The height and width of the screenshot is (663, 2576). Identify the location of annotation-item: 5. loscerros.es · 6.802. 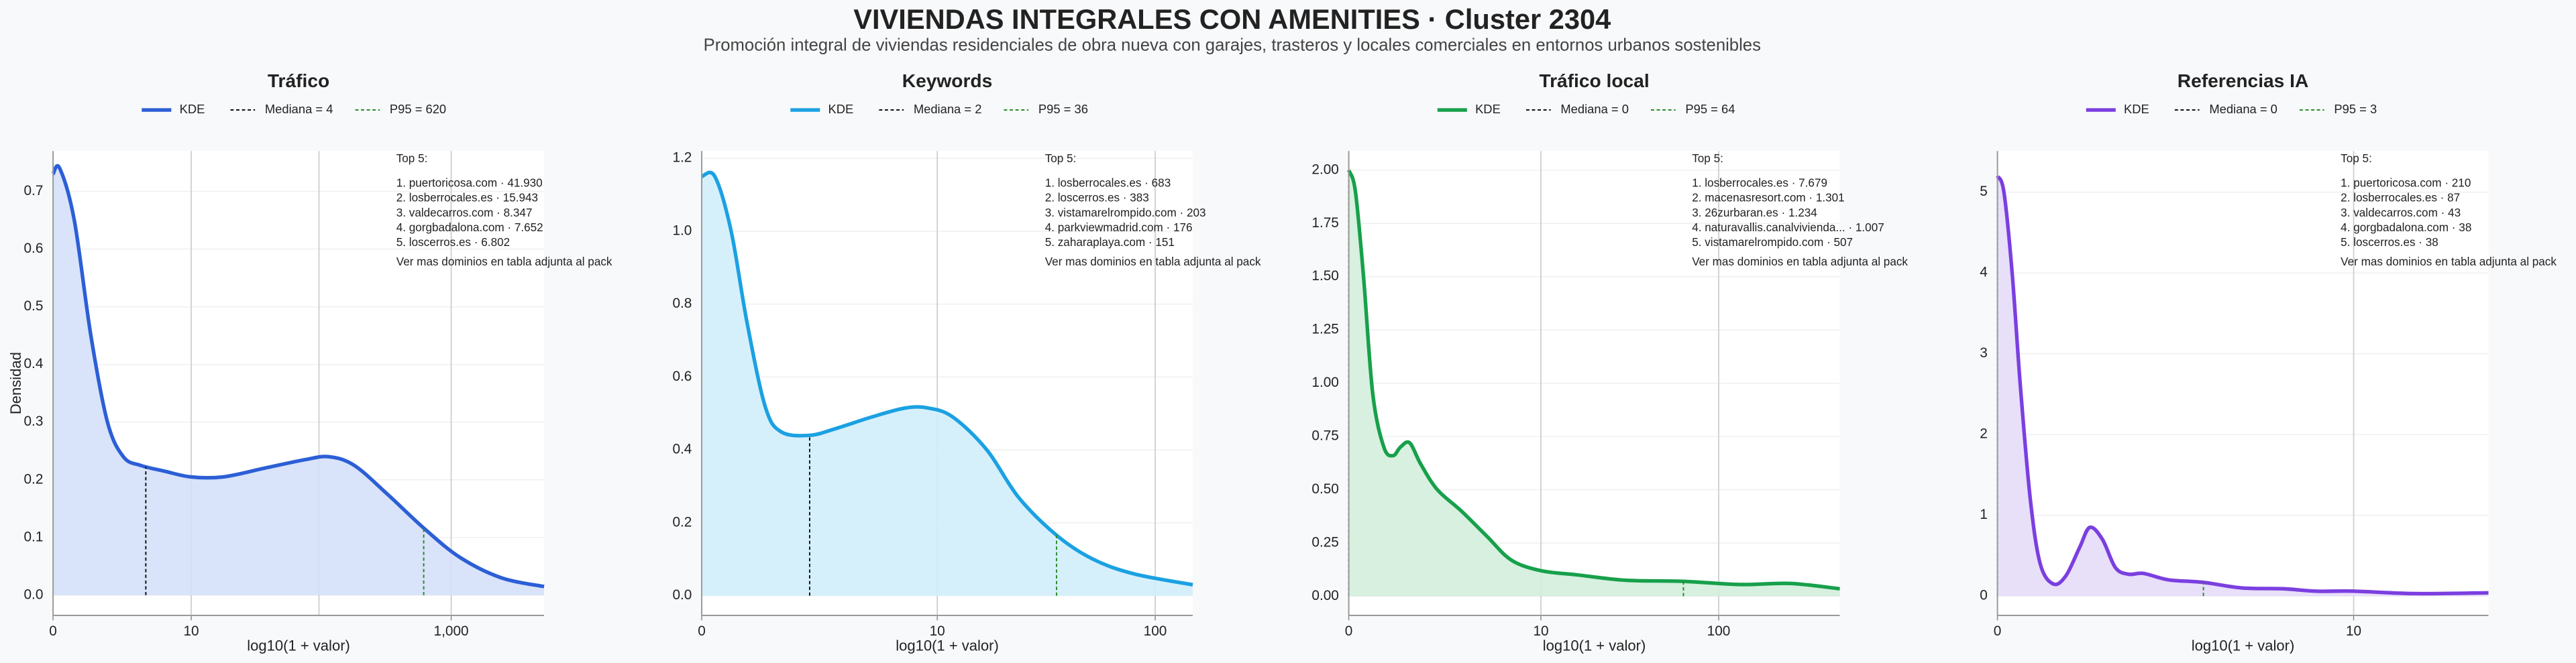
(453, 242).